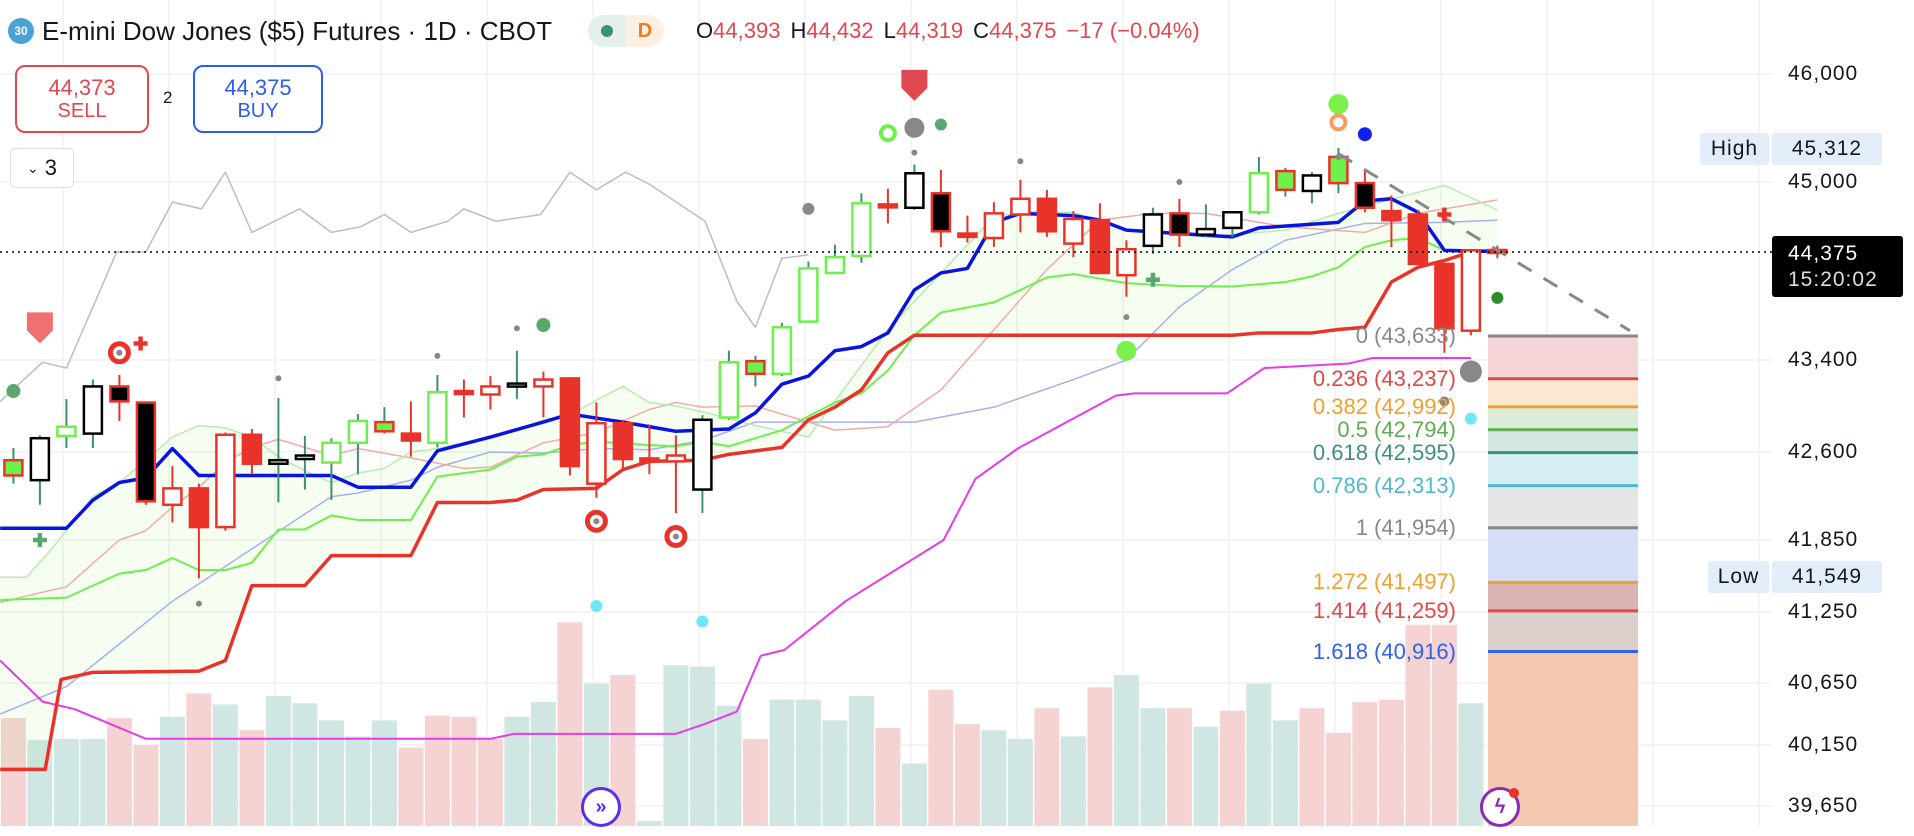  What do you see at coordinates (1133, 30) in the screenshot?
I see `price-change: −17 (−0.04%)` at bounding box center [1133, 30].